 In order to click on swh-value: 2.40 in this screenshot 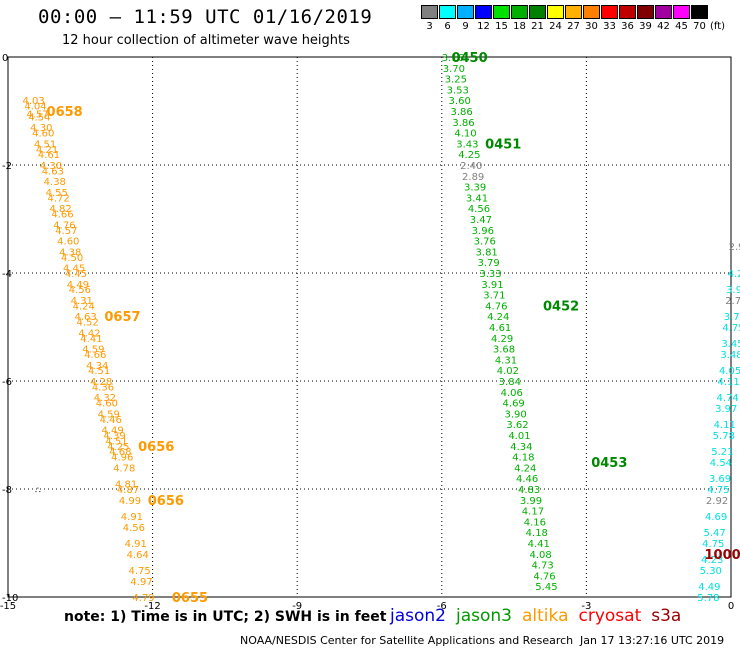, I will do `click(471, 166)`.